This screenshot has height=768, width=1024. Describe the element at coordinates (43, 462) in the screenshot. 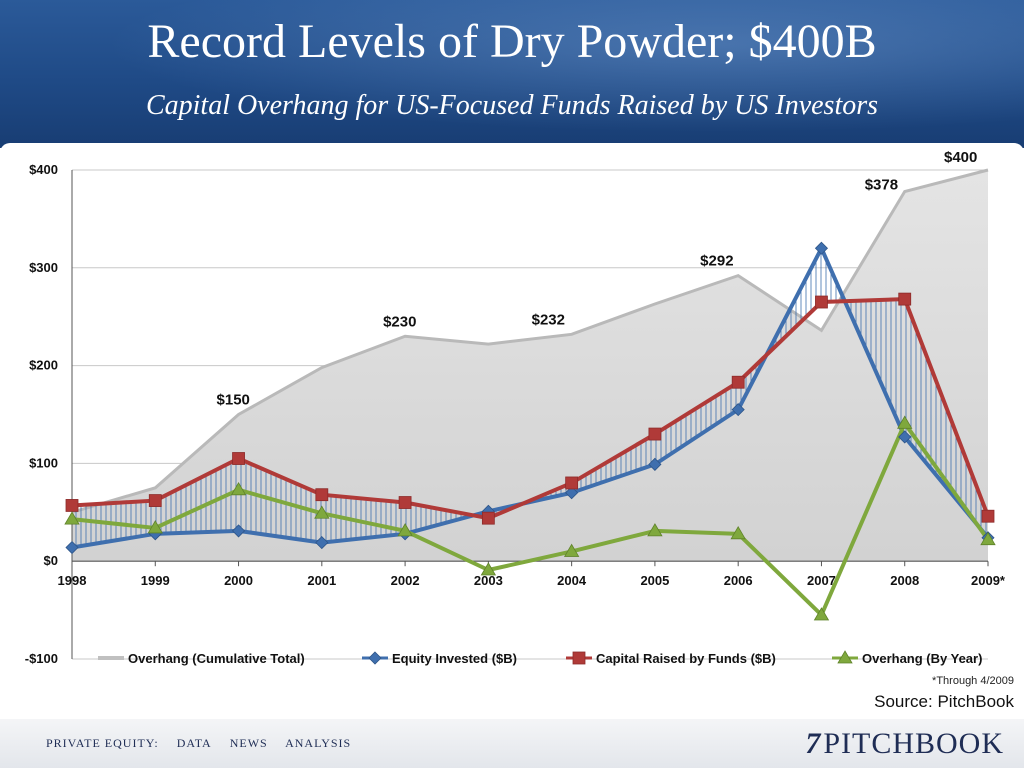

I see `y-tick-label: $100` at that location.